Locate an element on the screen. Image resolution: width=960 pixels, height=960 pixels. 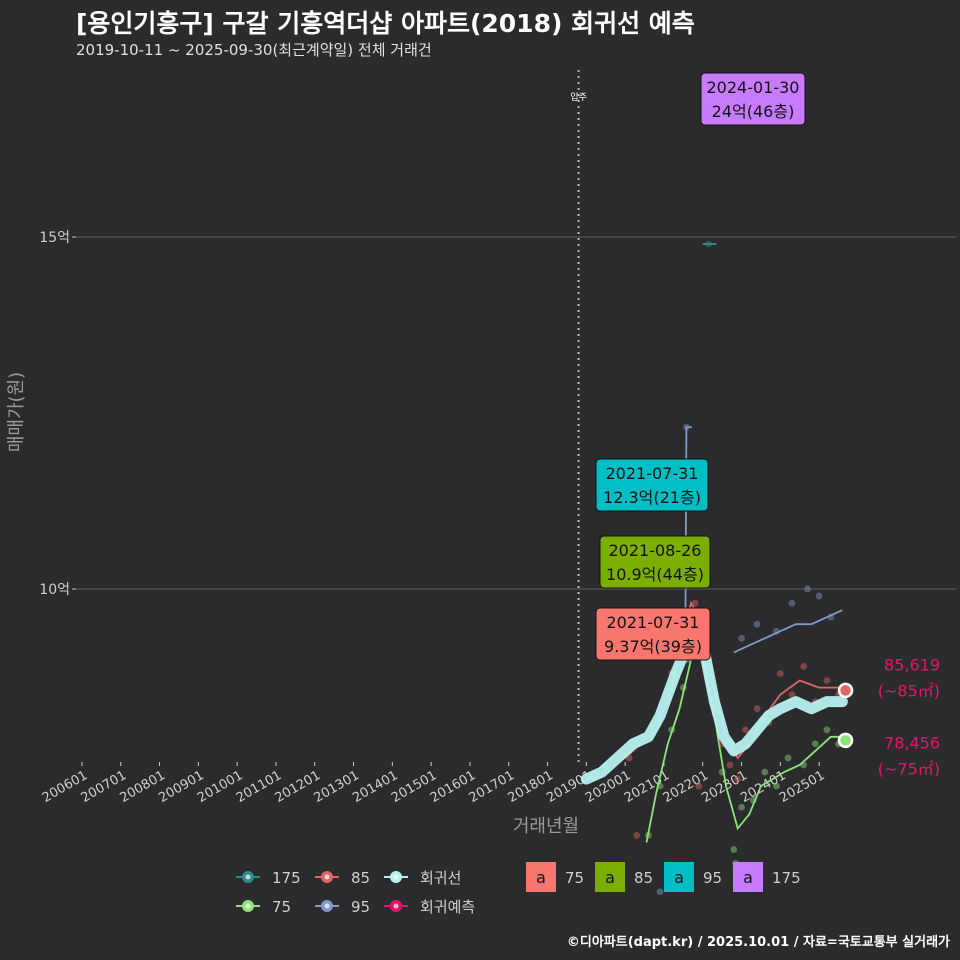
legend-item: 85 is located at coordinates (342, 878).